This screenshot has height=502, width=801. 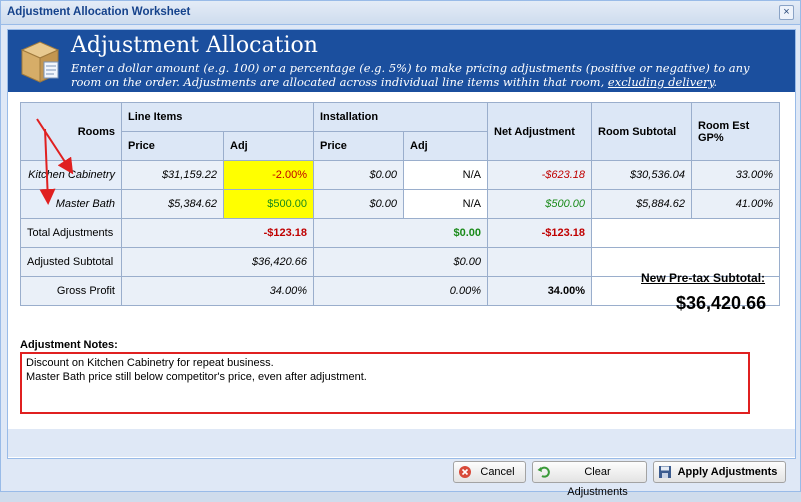 I want to click on window-title: Adjustment Allocation Worksheet, so click(x=99, y=12).